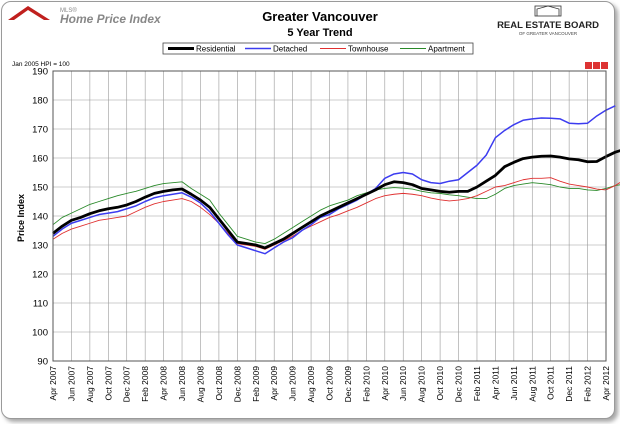 Image resolution: width=620 pixels, height=424 pixels. I want to click on x-tick-label: Dec 2011, so click(569, 384).